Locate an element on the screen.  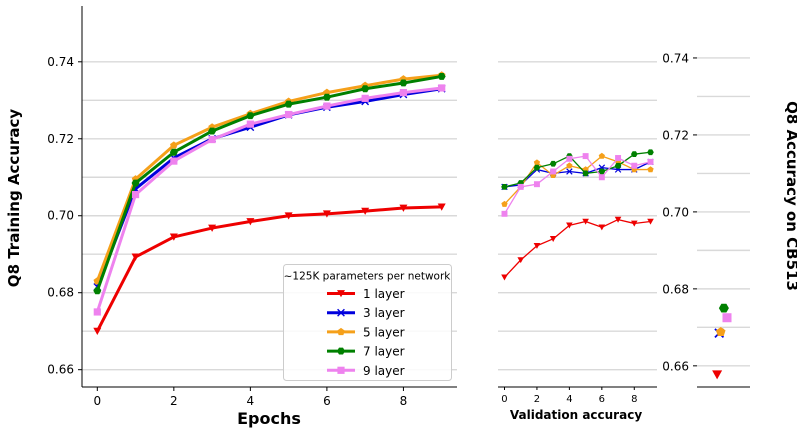
validation-point-3-layer is located at coordinates (569, 171).